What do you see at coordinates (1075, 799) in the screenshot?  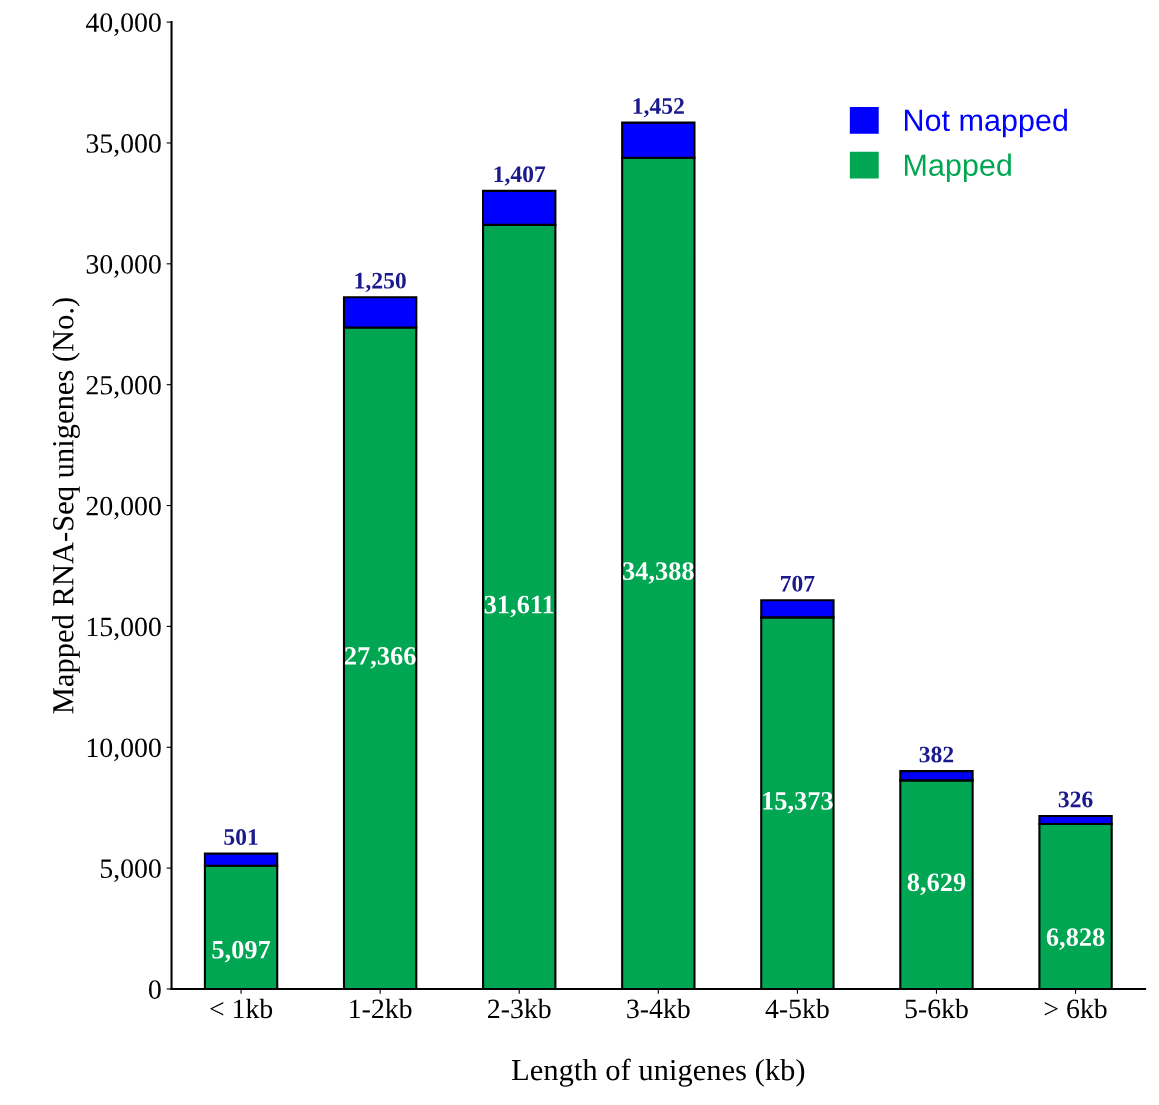 I see `data-label: 326` at bounding box center [1075, 799].